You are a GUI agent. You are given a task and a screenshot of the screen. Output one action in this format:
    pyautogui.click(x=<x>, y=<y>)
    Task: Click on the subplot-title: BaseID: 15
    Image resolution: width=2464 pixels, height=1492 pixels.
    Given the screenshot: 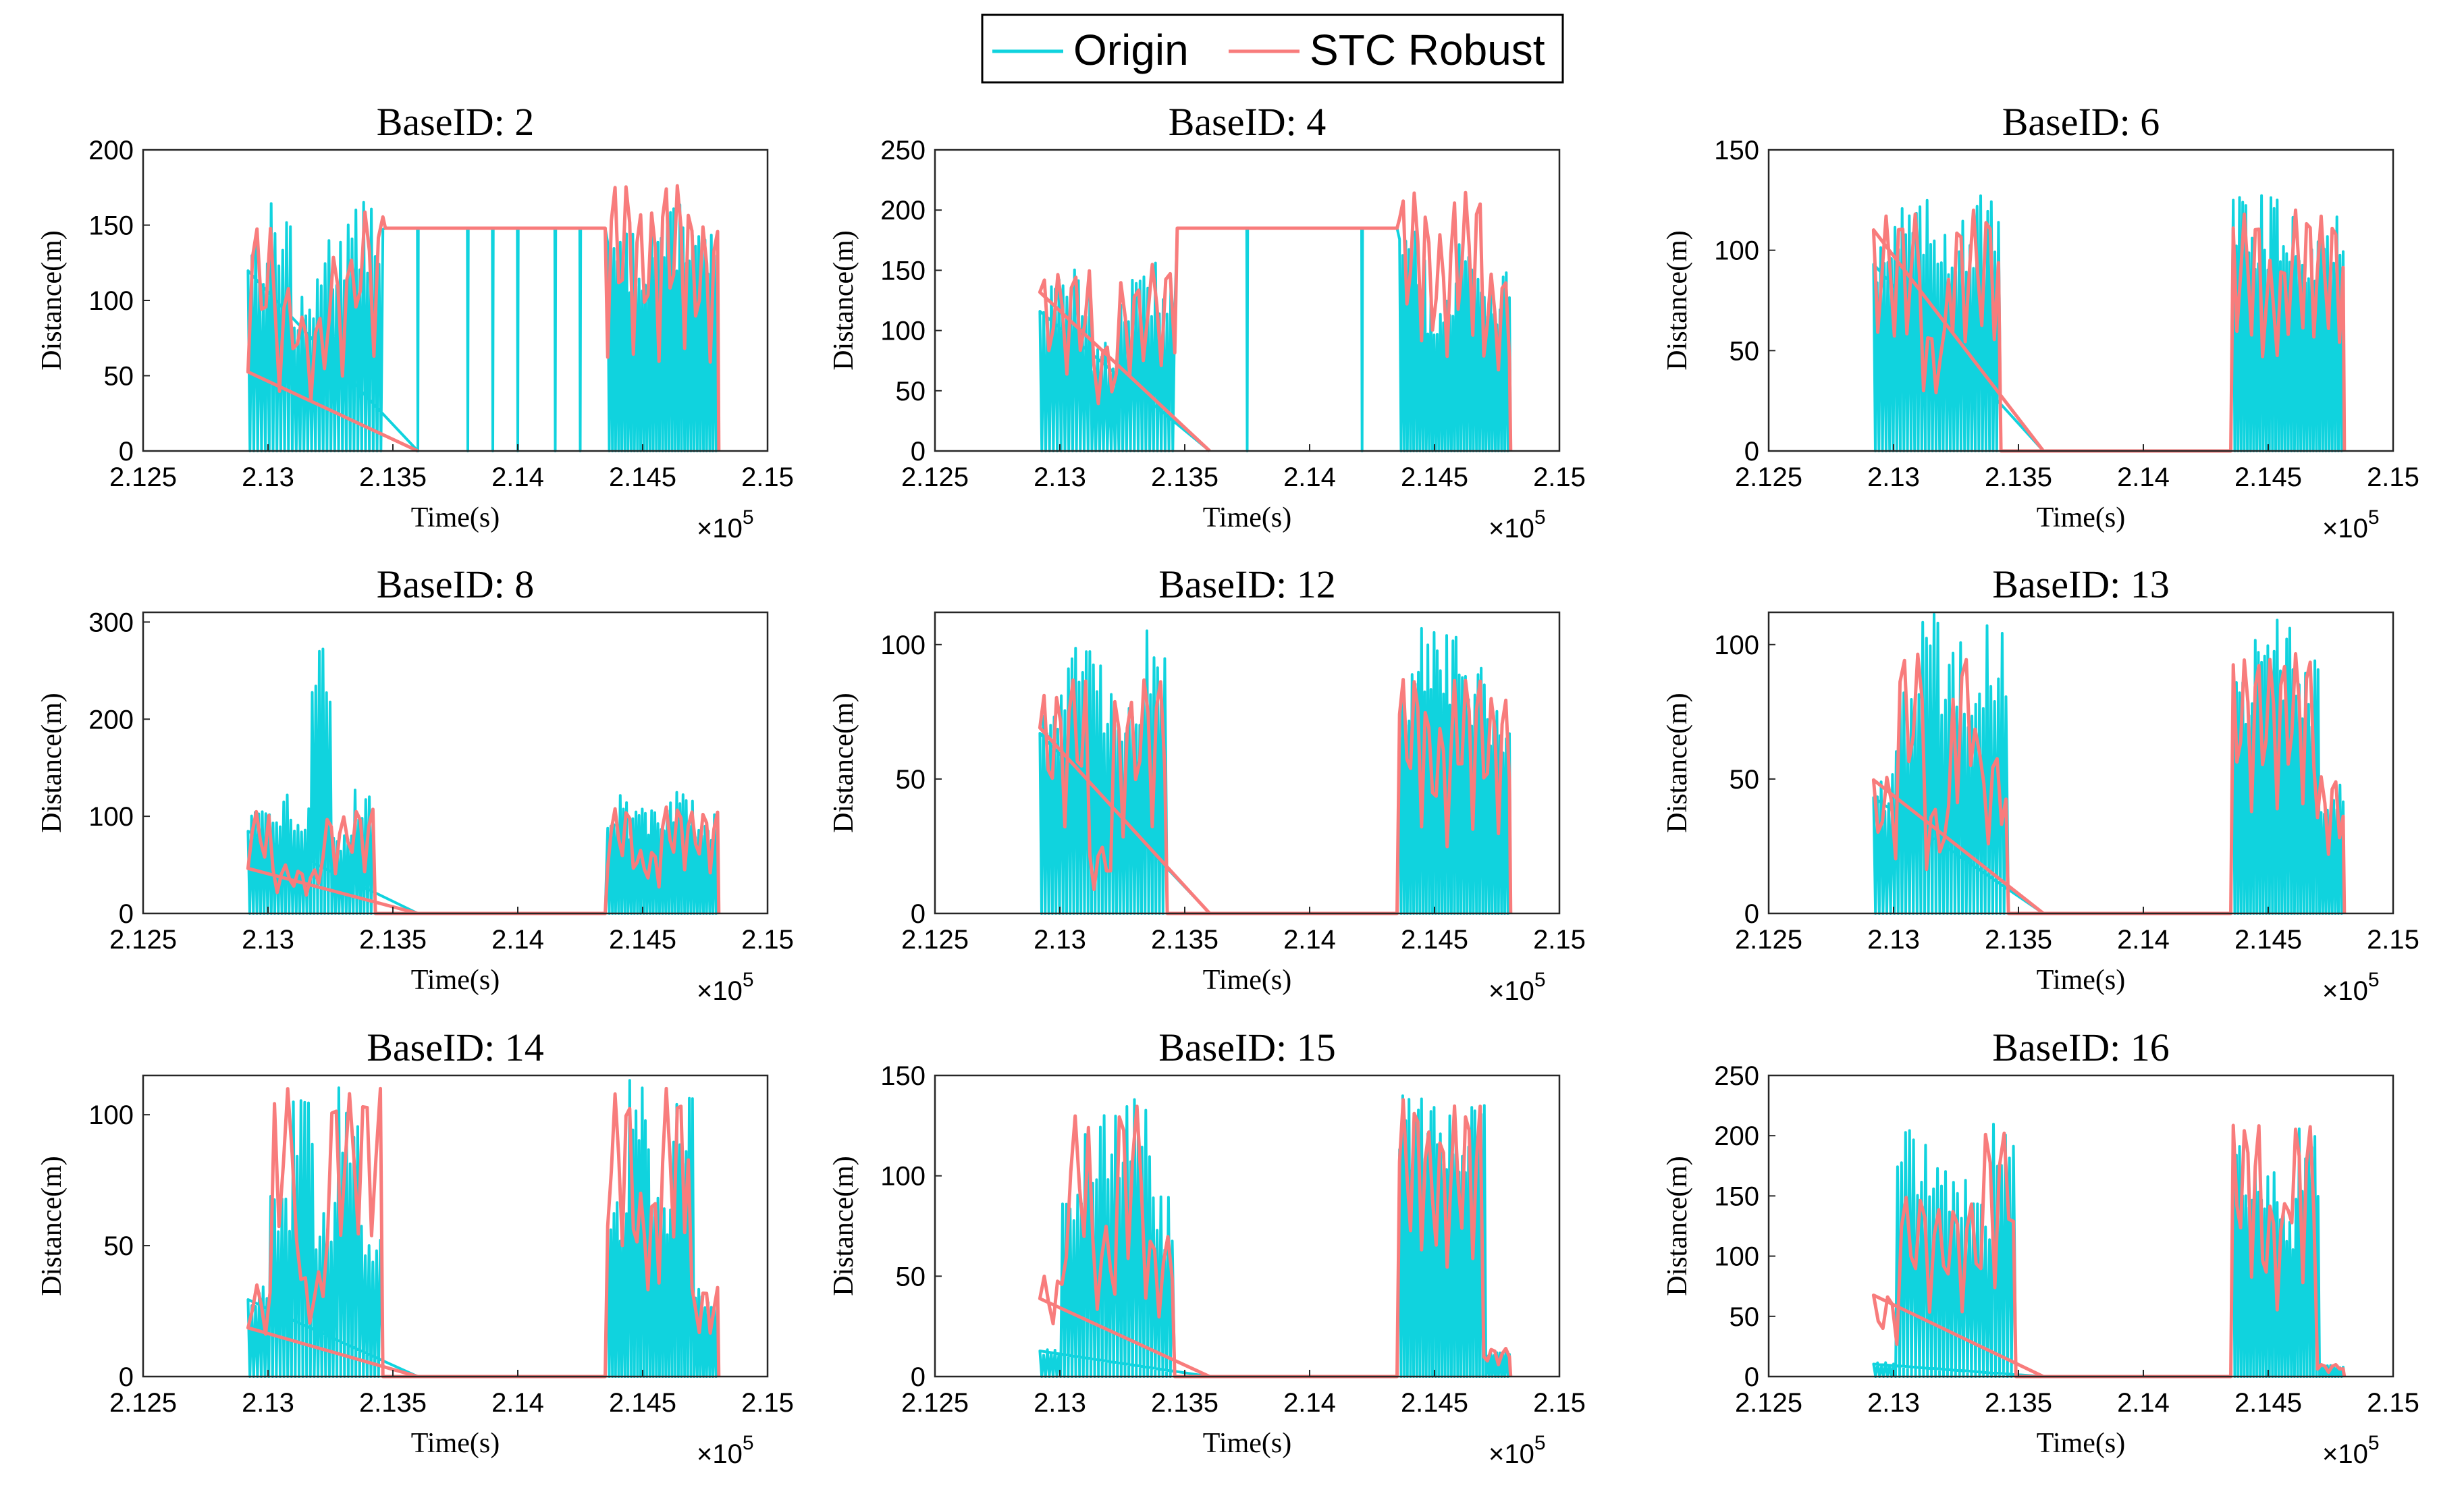 What is the action you would take?
    pyautogui.click(x=1247, y=1047)
    